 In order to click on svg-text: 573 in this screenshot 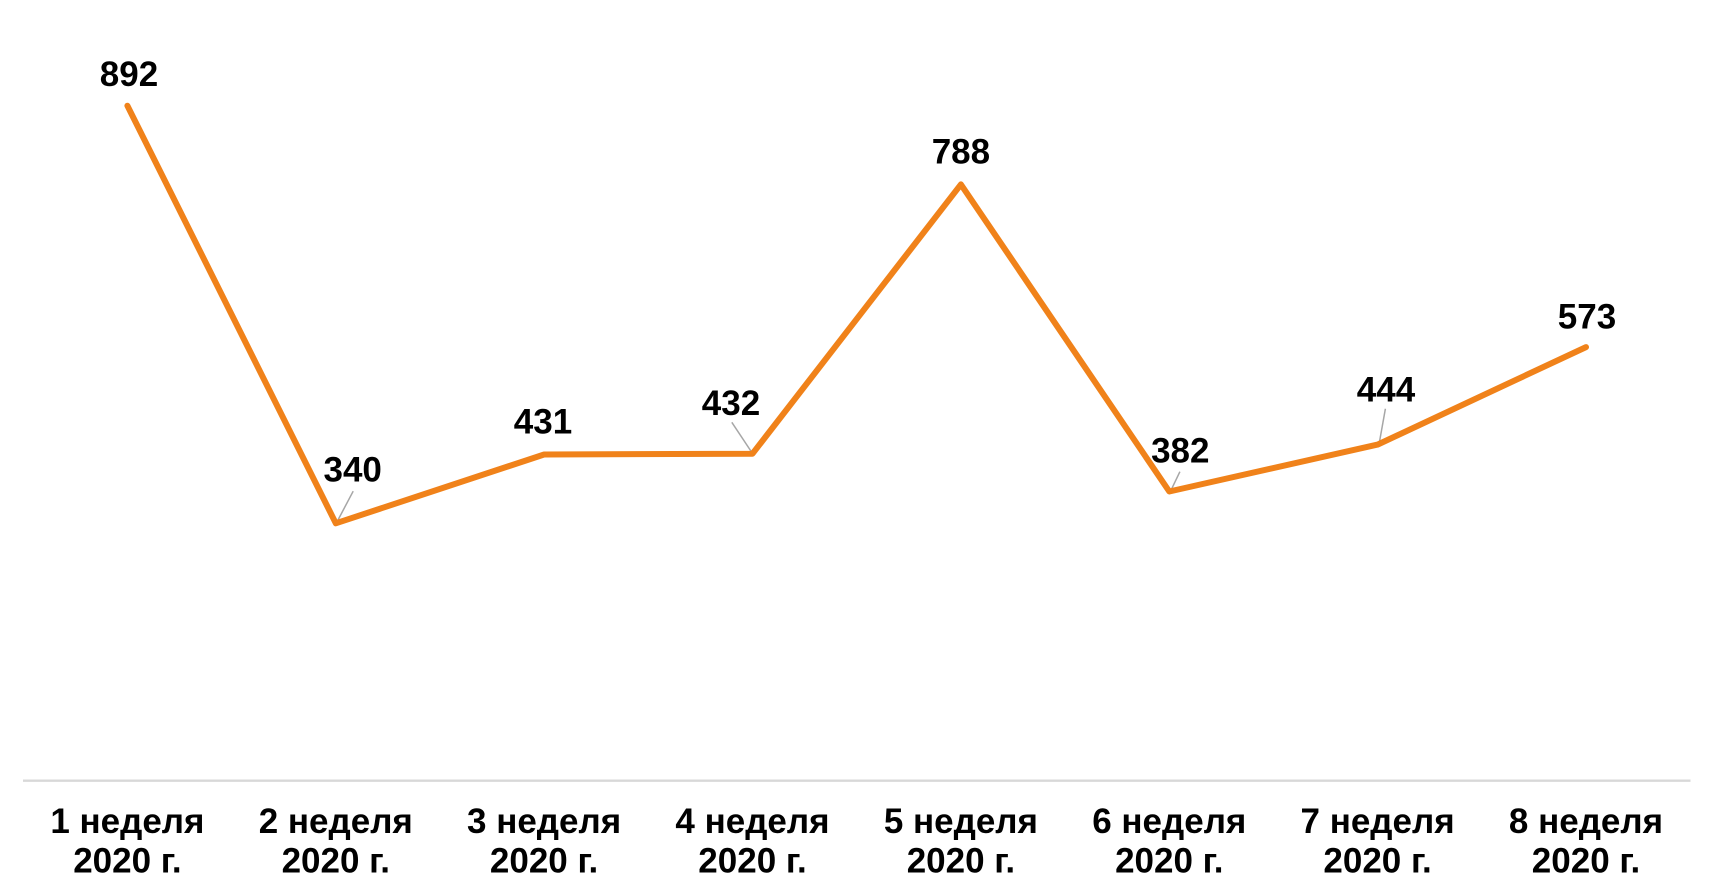, I will do `click(1587, 316)`.